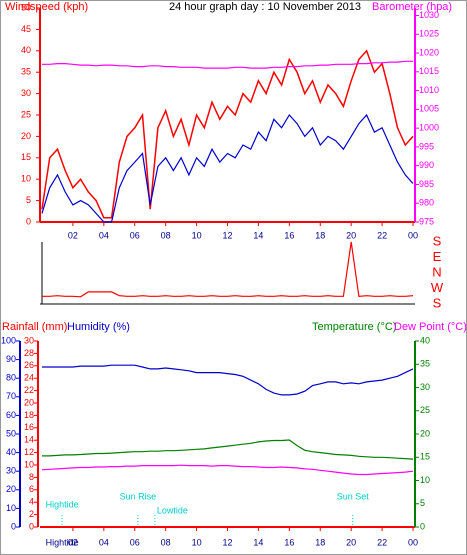 The height and width of the screenshot is (555, 467). I want to click on y-tick-label: 26, so click(29, 365).